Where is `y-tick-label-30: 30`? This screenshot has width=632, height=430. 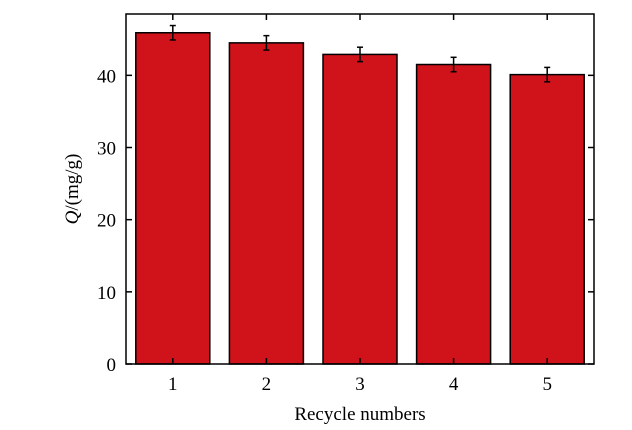
y-tick-label-30: 30 is located at coordinates (106, 149).